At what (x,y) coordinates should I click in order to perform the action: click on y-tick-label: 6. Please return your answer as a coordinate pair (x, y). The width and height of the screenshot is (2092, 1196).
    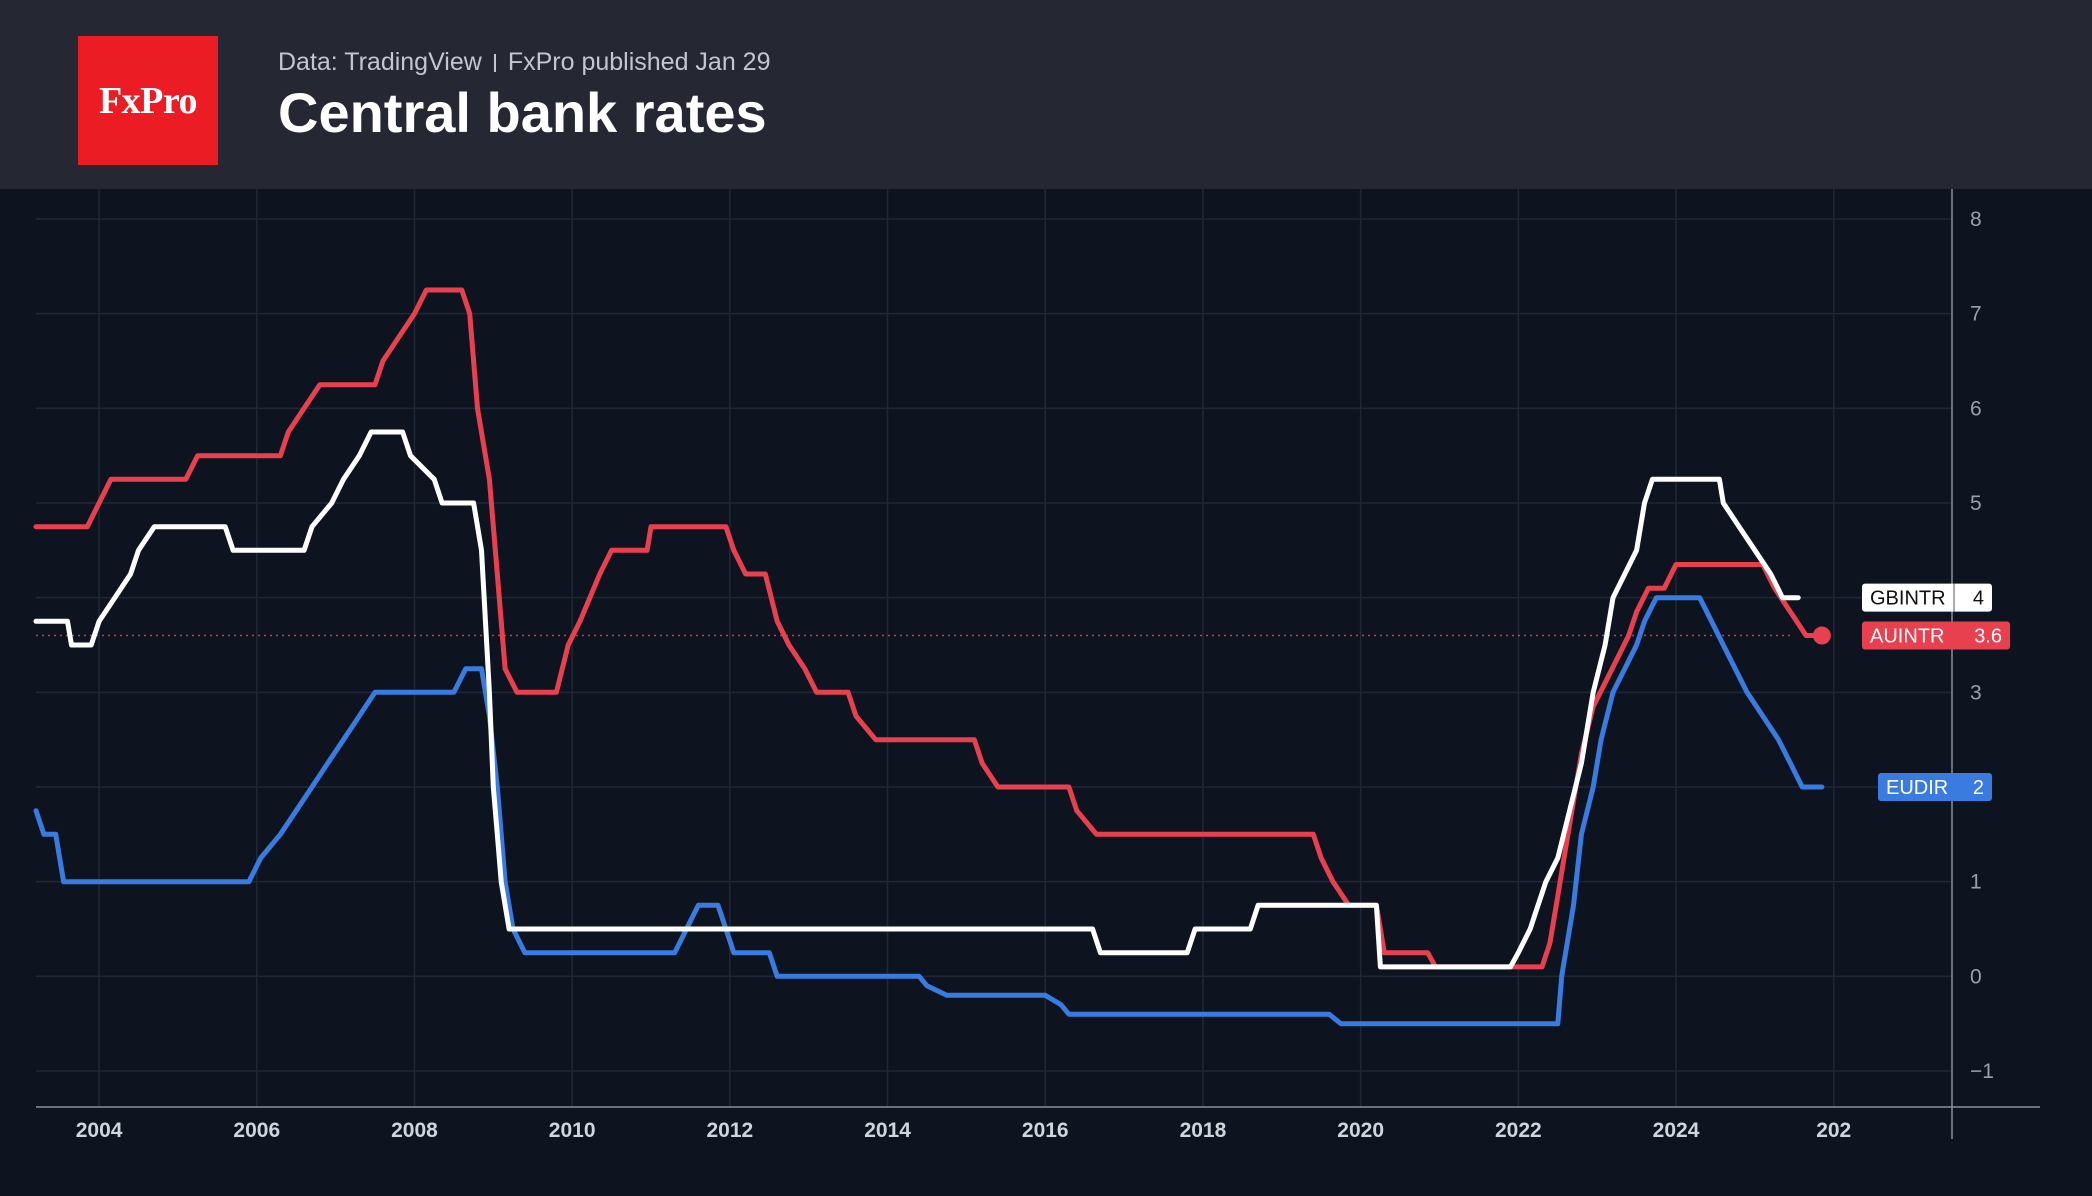
    Looking at the image, I should click on (1976, 408).